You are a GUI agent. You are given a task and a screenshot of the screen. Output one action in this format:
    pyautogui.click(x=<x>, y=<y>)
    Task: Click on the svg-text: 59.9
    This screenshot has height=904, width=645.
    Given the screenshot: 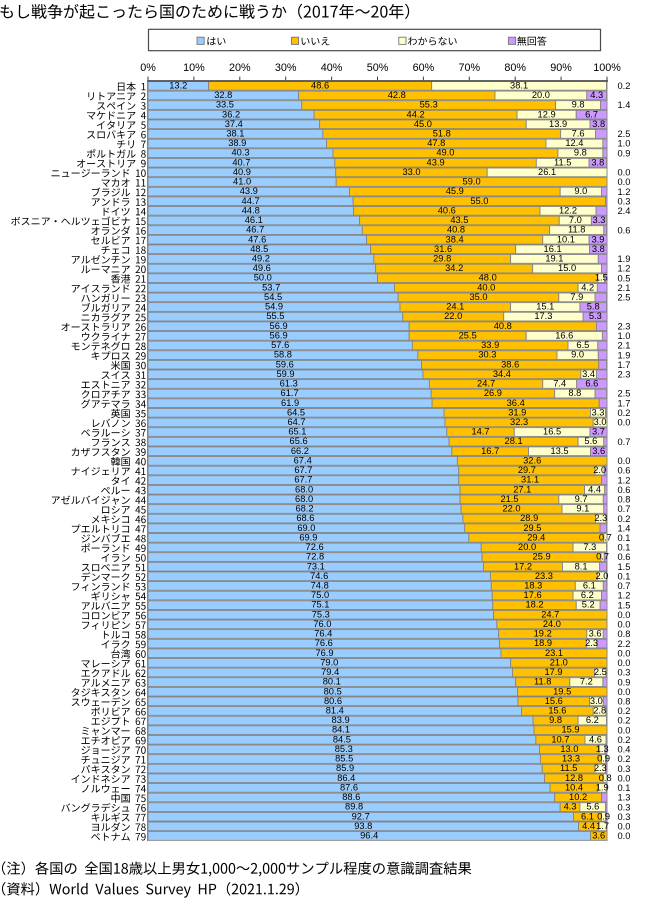 What is the action you would take?
    pyautogui.click(x=285, y=374)
    